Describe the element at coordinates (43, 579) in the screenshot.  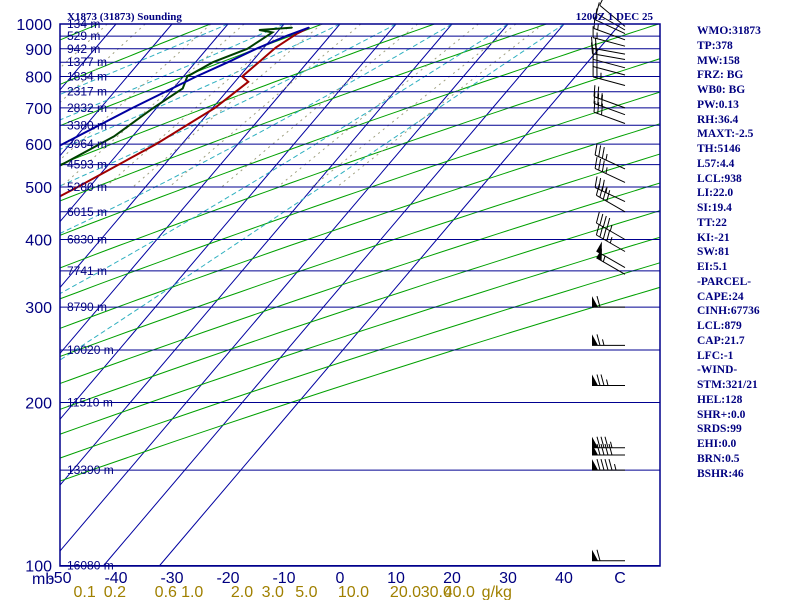
I see `pressure-unit-label: mb` at that location.